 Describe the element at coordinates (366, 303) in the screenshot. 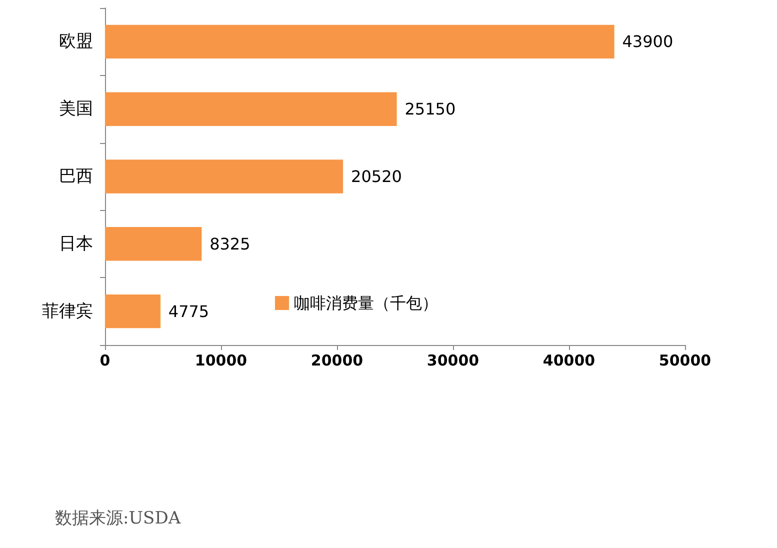

I see `legend-label: 咖啡消费量（千包）` at that location.